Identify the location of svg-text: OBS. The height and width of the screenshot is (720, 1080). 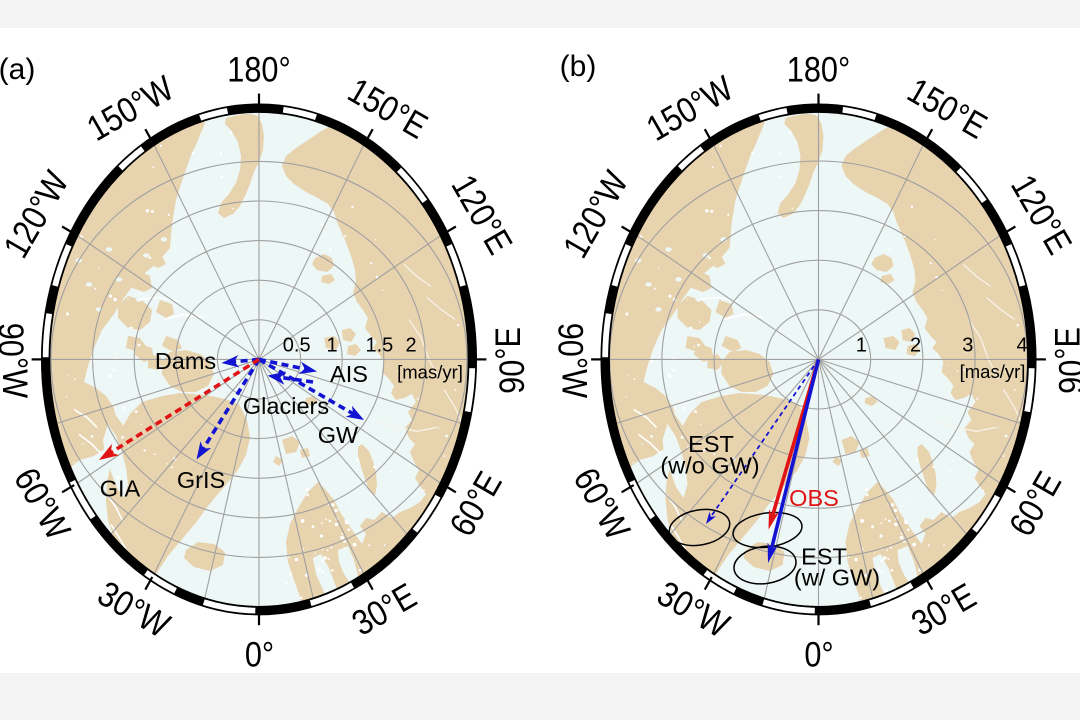
(814, 498).